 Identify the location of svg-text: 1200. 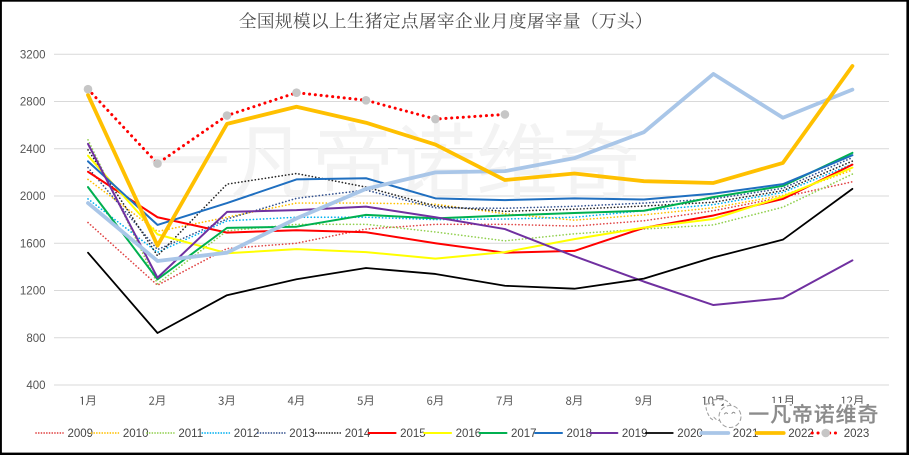
(33, 292).